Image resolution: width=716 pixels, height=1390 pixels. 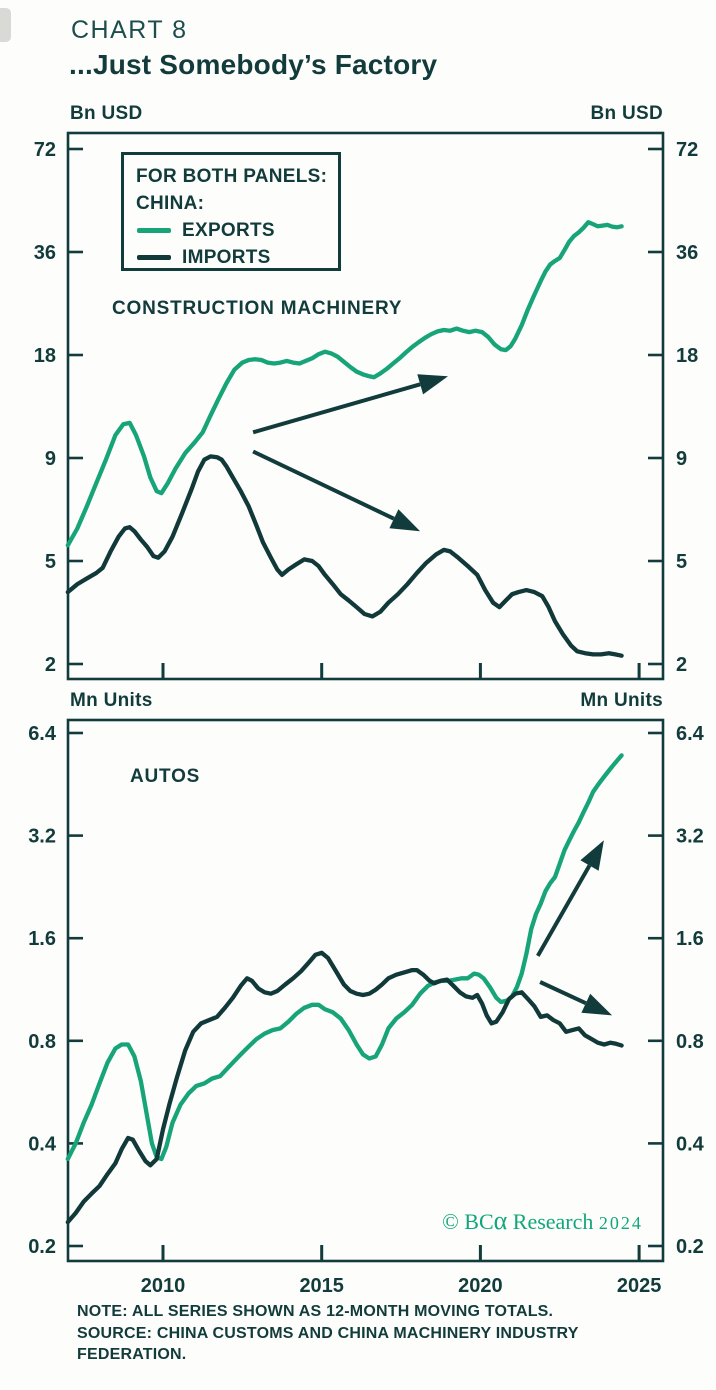 I want to click on legend-row-imports: IMPORTS, so click(x=237, y=257).